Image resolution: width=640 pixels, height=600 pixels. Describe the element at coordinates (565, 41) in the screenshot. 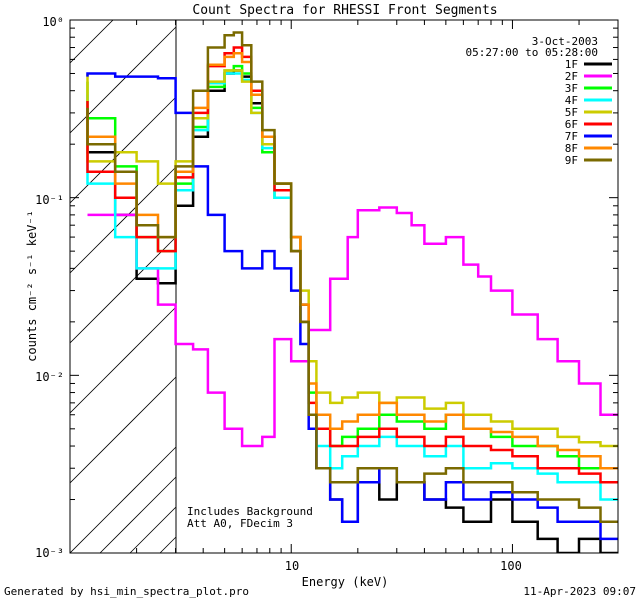

I see `date-label: 3-Oct-2003` at that location.